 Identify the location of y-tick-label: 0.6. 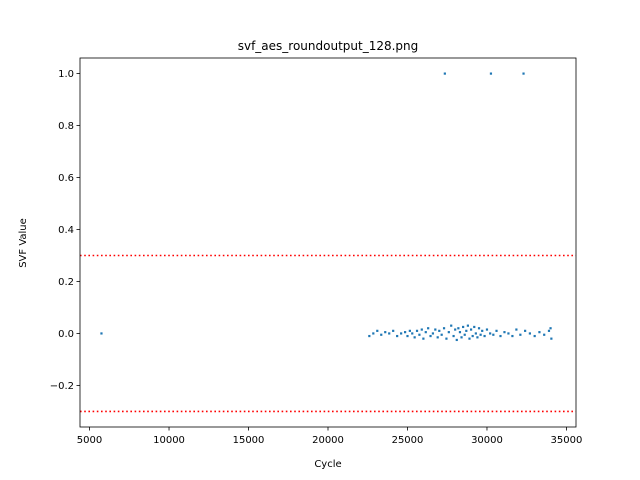
(66, 178).